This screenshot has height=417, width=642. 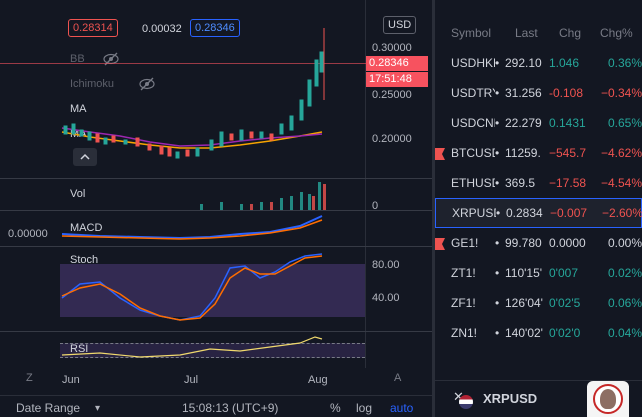 What do you see at coordinates (621, 93) in the screenshot?
I see `row-chg-pct: −0.34%` at bounding box center [621, 93].